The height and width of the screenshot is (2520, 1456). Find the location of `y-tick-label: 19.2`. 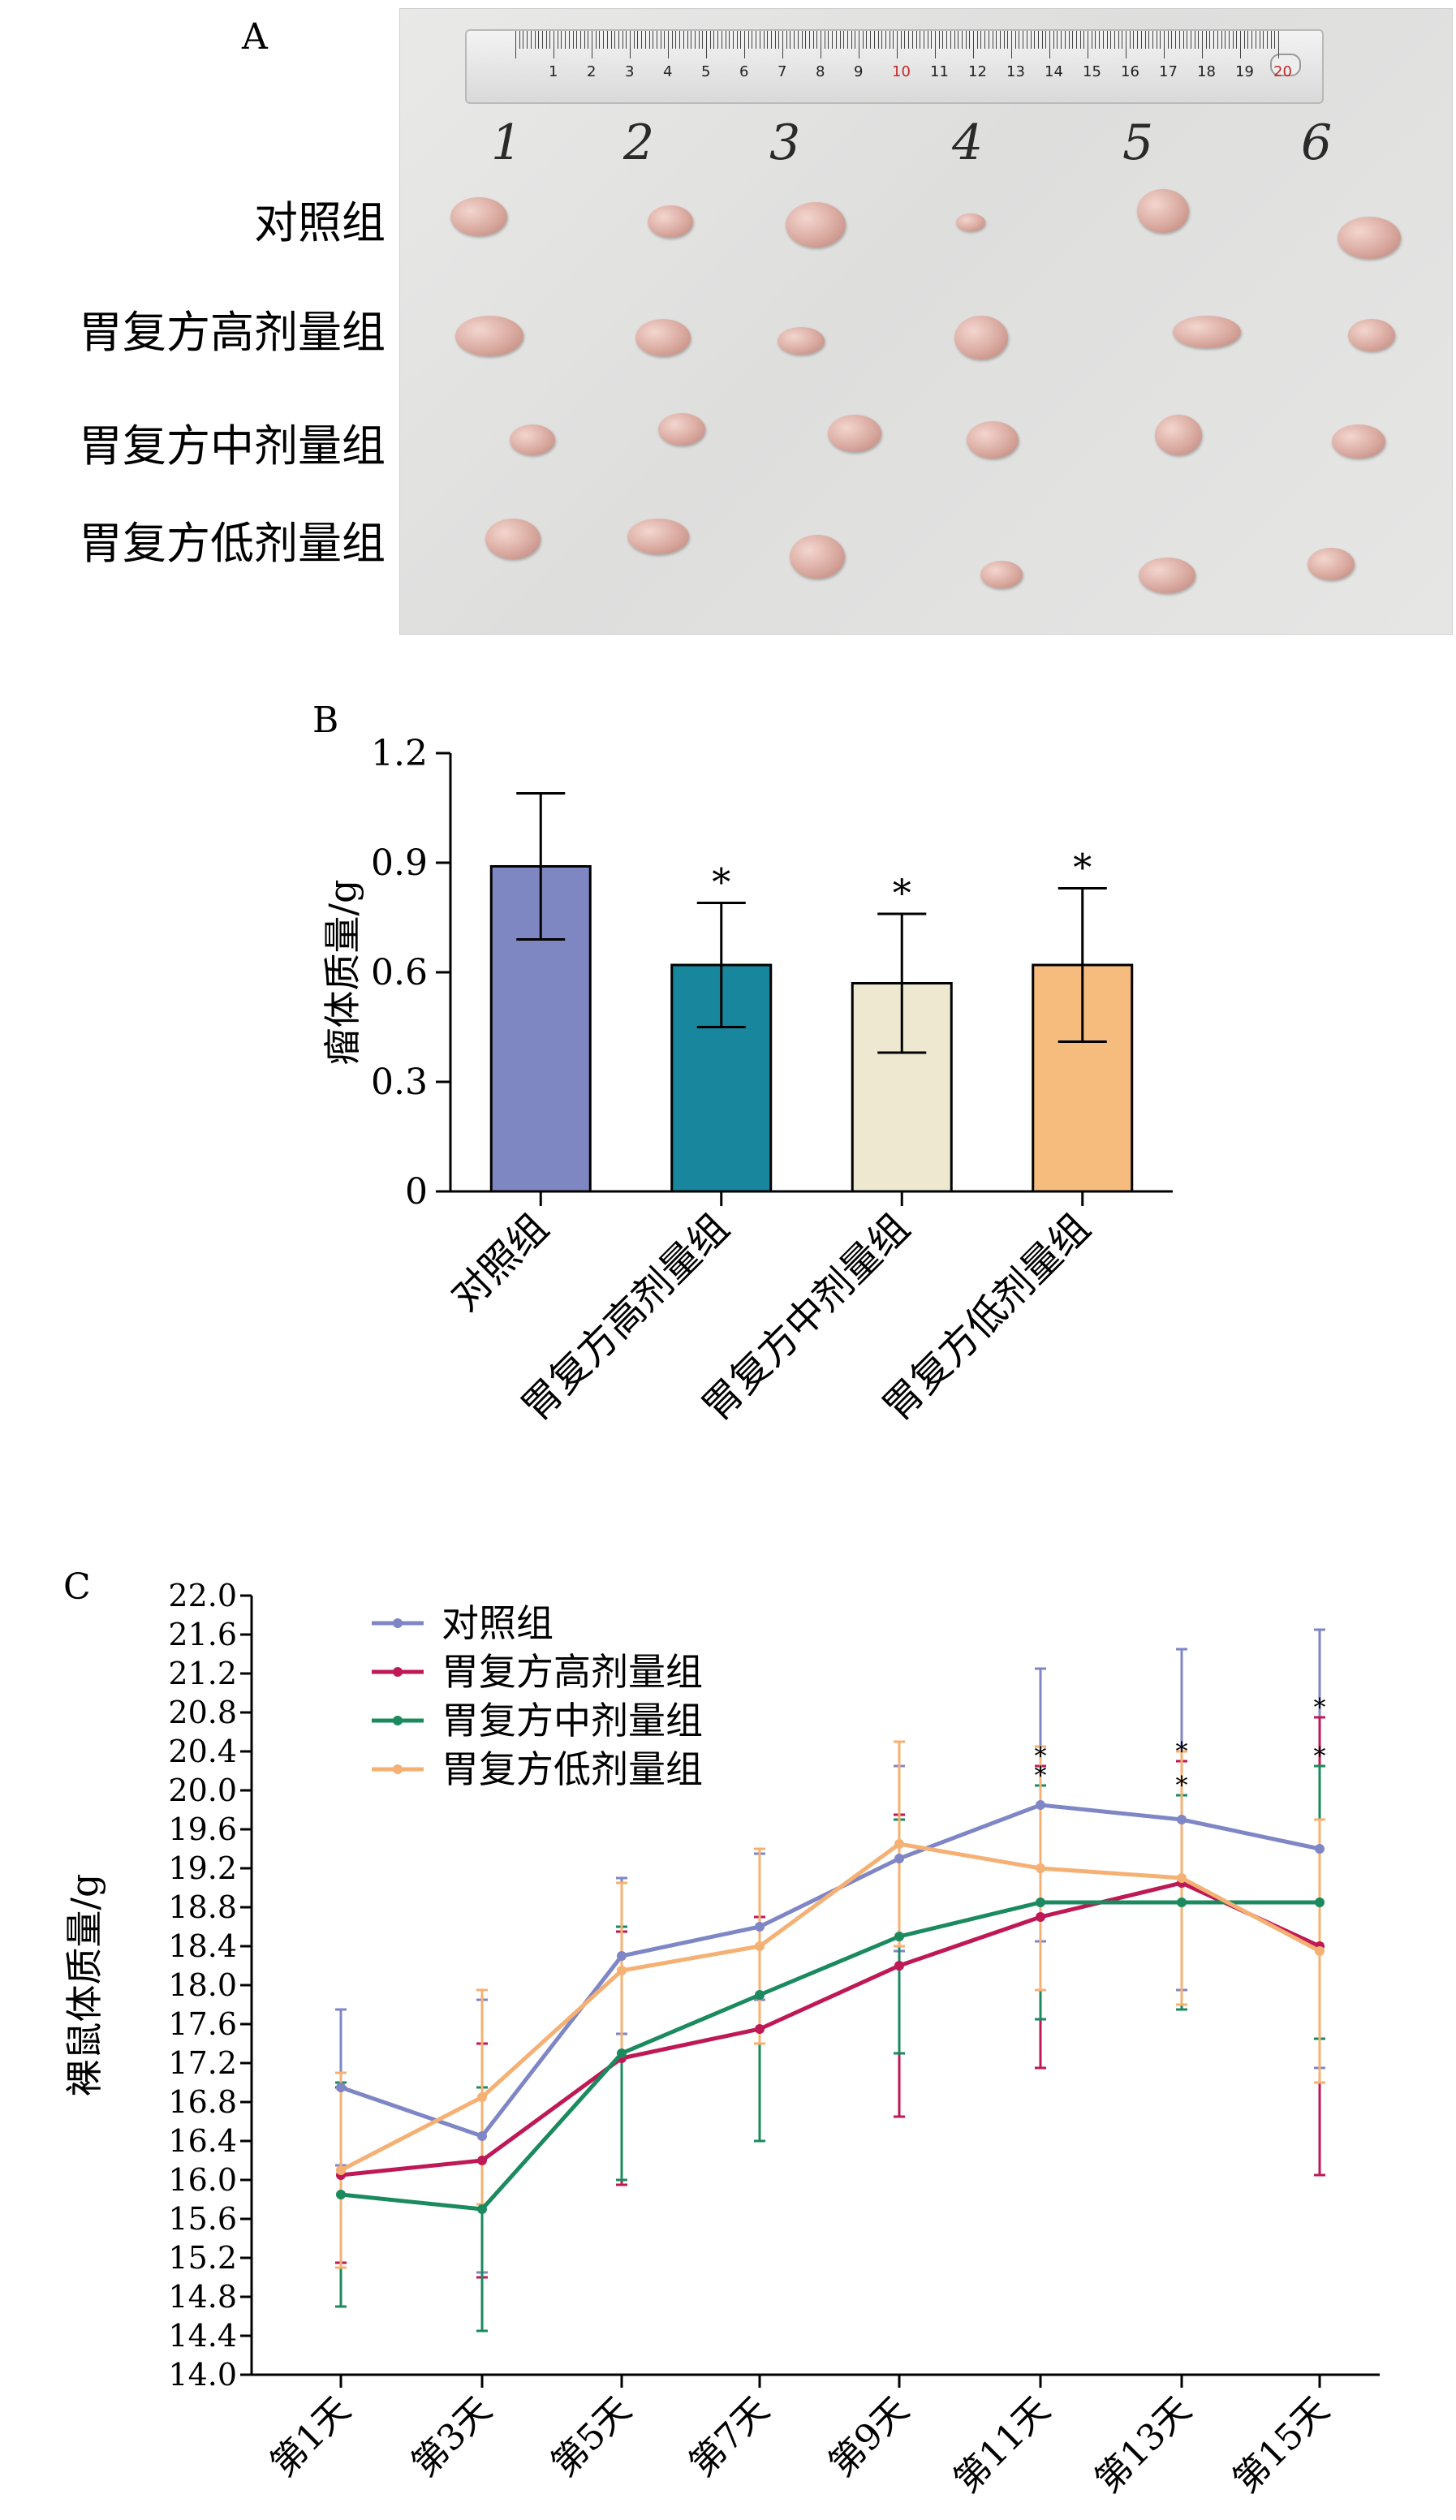

y-tick-label: 19.2 is located at coordinates (203, 1868).